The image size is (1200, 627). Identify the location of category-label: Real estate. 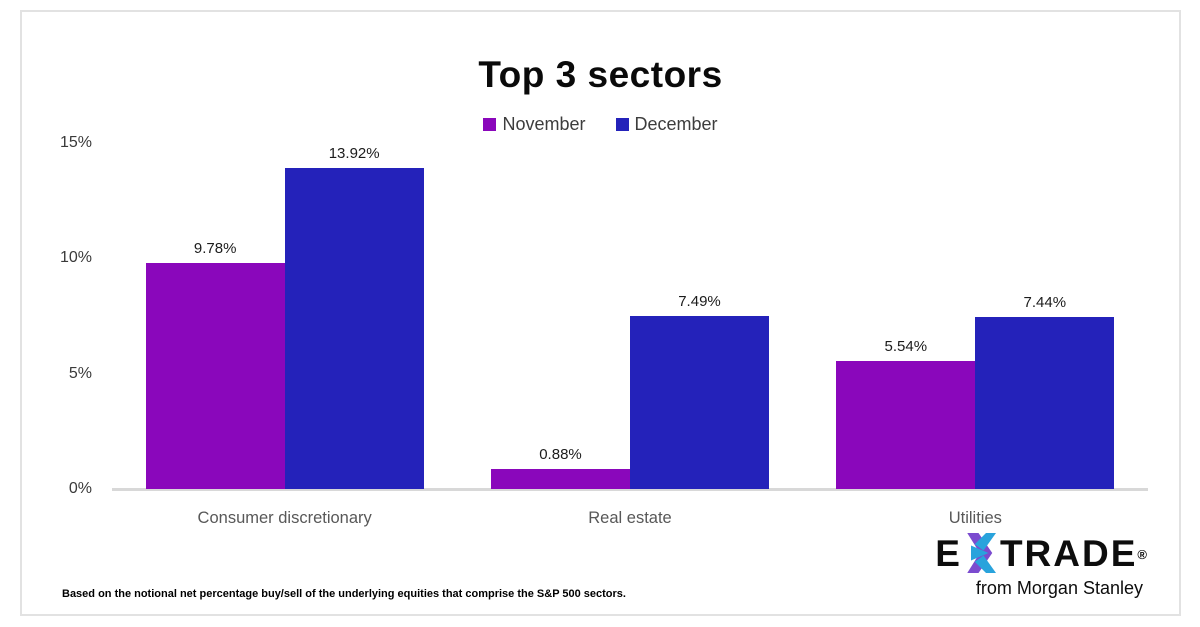
(630, 518).